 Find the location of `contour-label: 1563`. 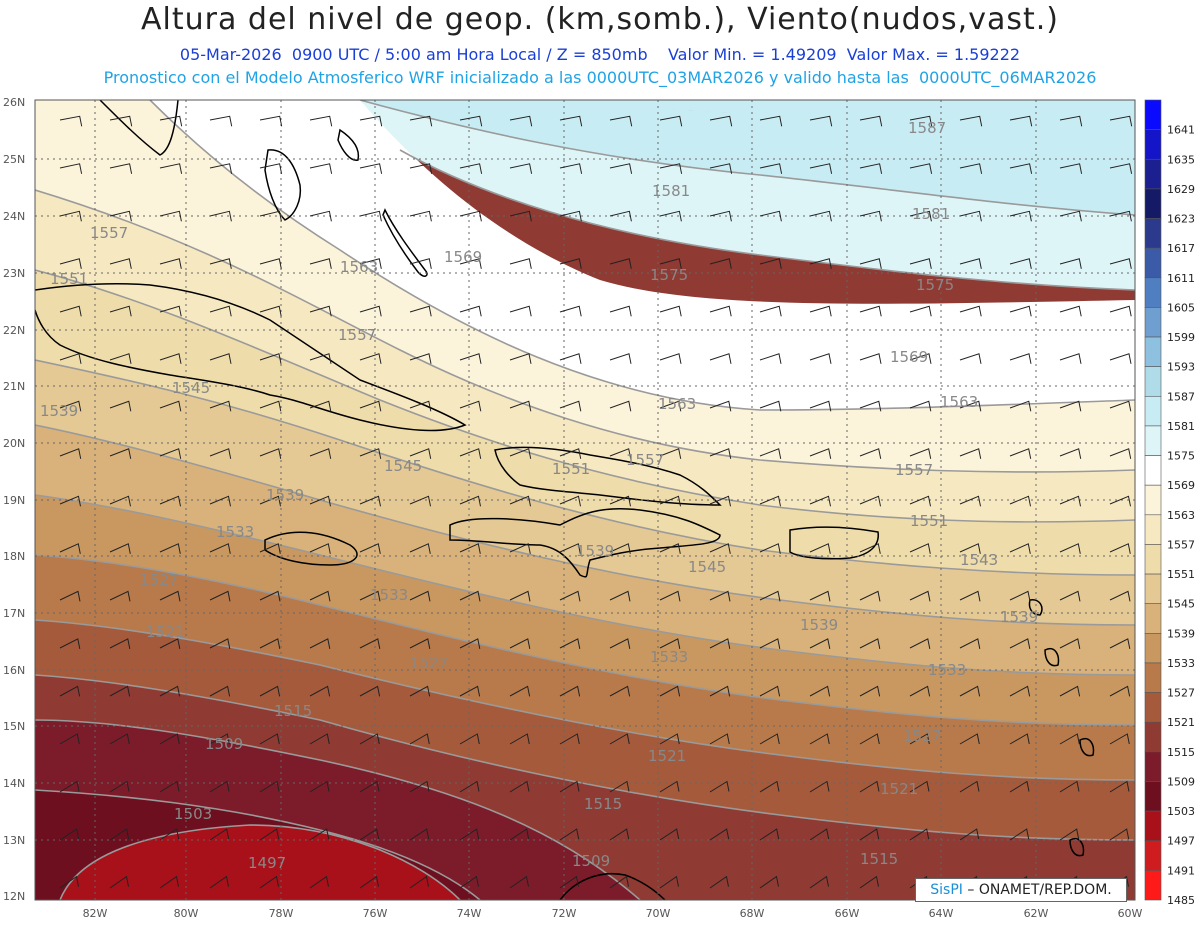

contour-label: 1563 is located at coordinates (359, 267).